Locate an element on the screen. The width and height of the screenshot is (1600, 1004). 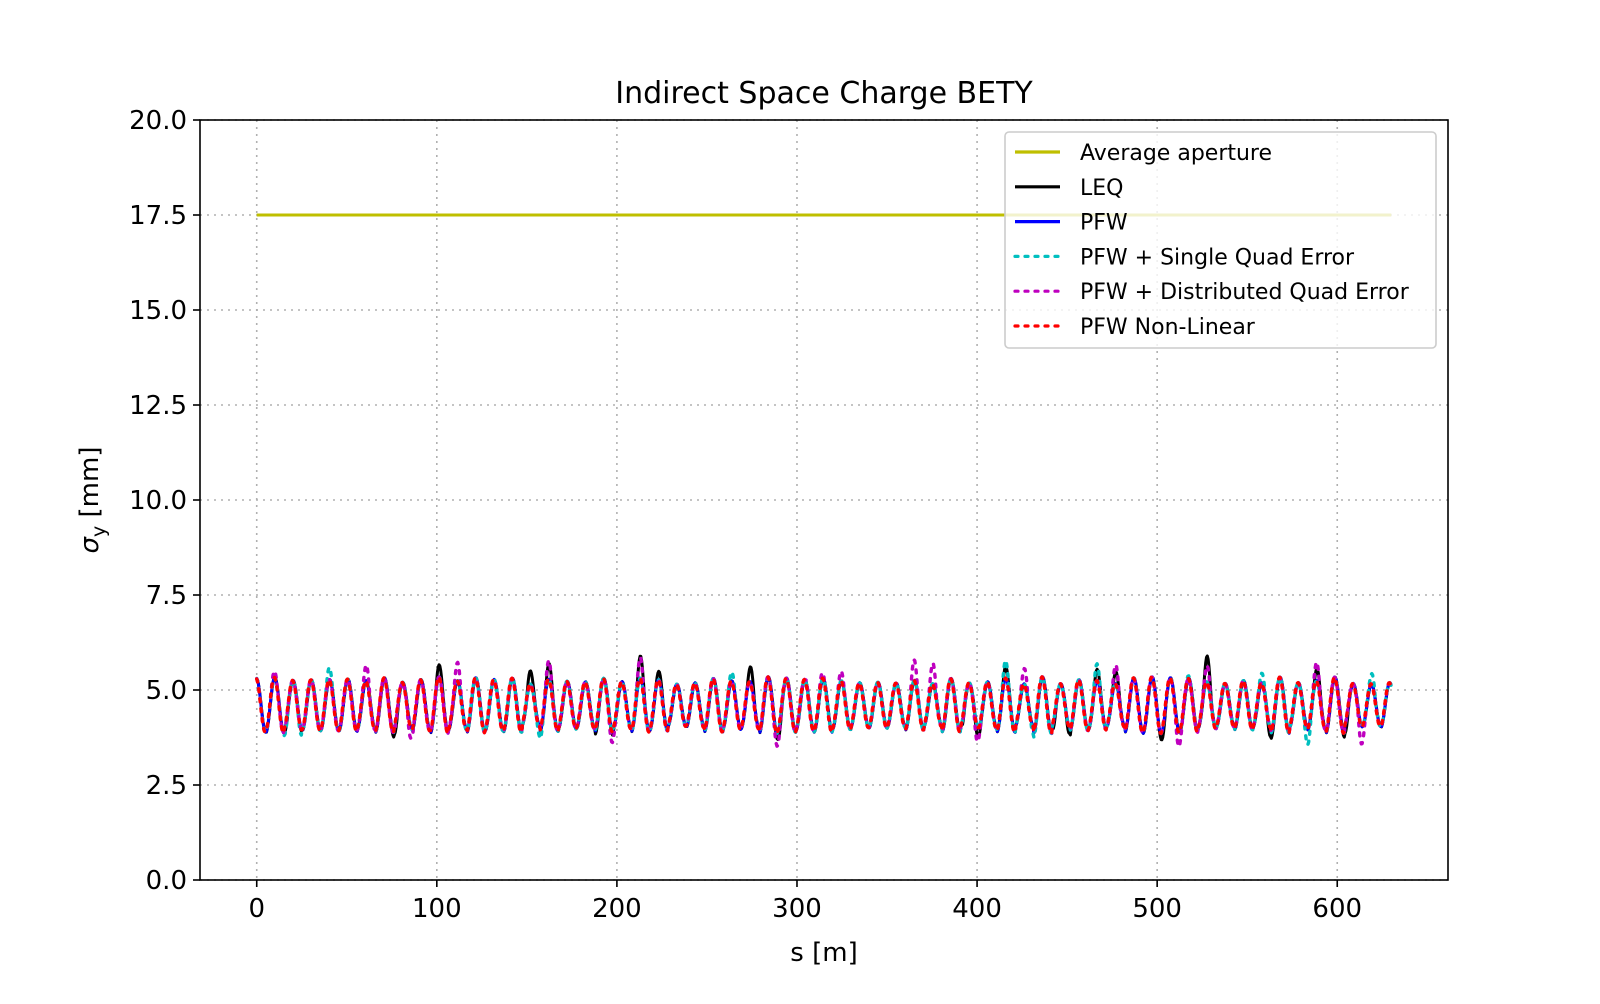
legend-label-leq: LEQ is located at coordinates (1101, 188).